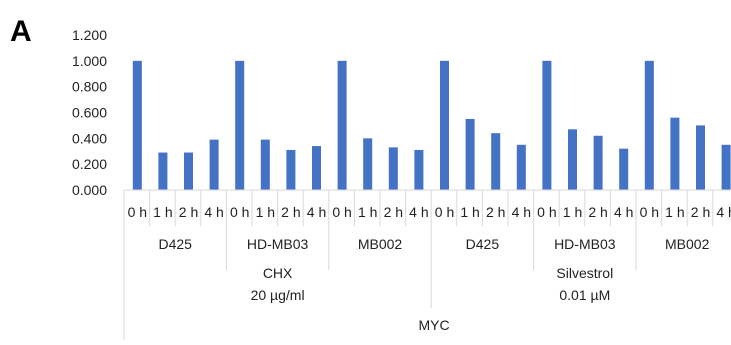  Describe the element at coordinates (89, 87) in the screenshot. I see `y-tick-label: 0.800` at that location.